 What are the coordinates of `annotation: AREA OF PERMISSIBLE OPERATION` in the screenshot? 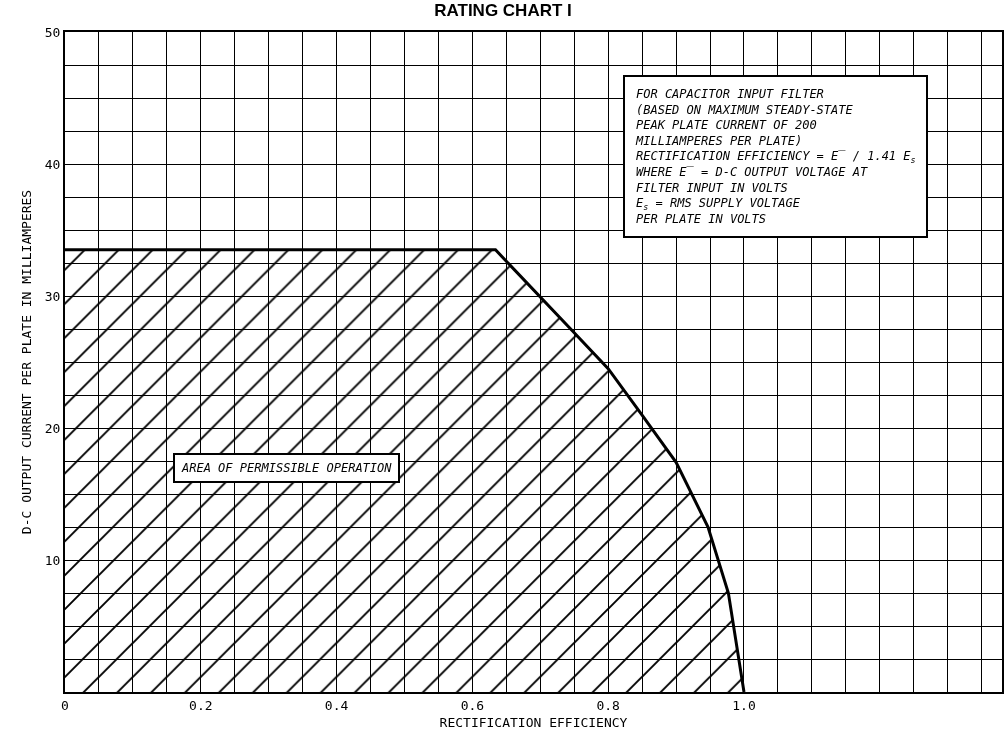 It's located at (287, 468).